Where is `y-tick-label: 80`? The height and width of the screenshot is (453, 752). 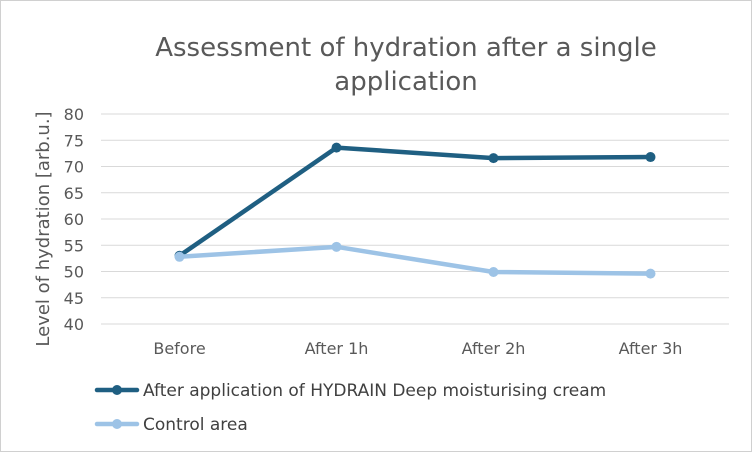 y-tick-label: 80 is located at coordinates (74, 114).